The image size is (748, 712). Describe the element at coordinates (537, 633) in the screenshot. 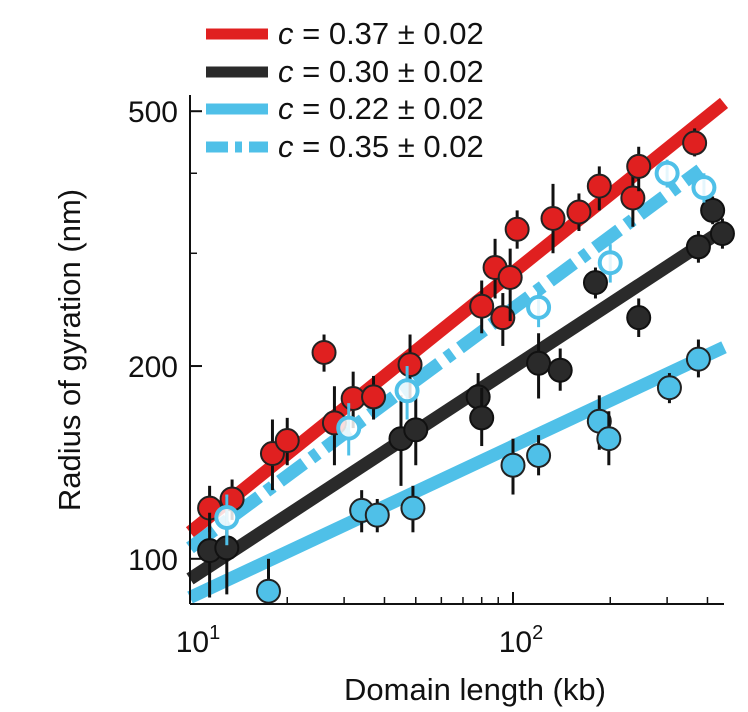

I see `x-tick-exponent: 2` at that location.